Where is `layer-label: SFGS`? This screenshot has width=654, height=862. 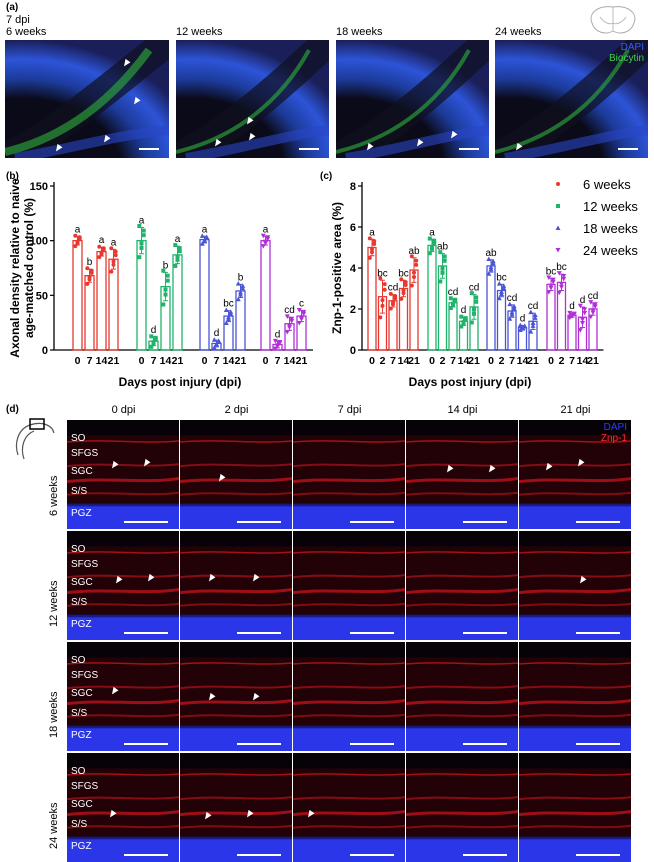 layer-label: SFGS is located at coordinates (85, 676).